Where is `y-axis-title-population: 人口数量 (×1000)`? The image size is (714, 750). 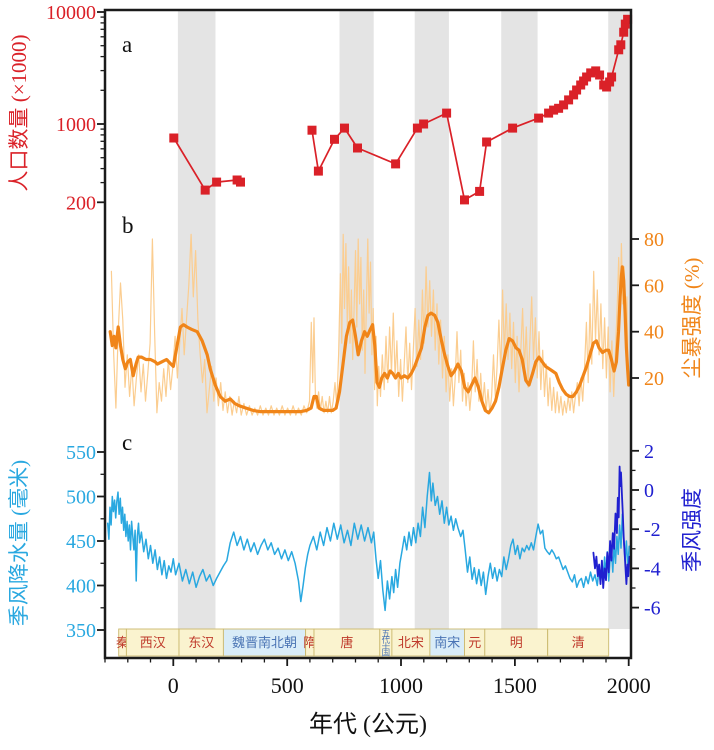 y-axis-title-population: 人口数量 (×1000) is located at coordinates (19, 112).